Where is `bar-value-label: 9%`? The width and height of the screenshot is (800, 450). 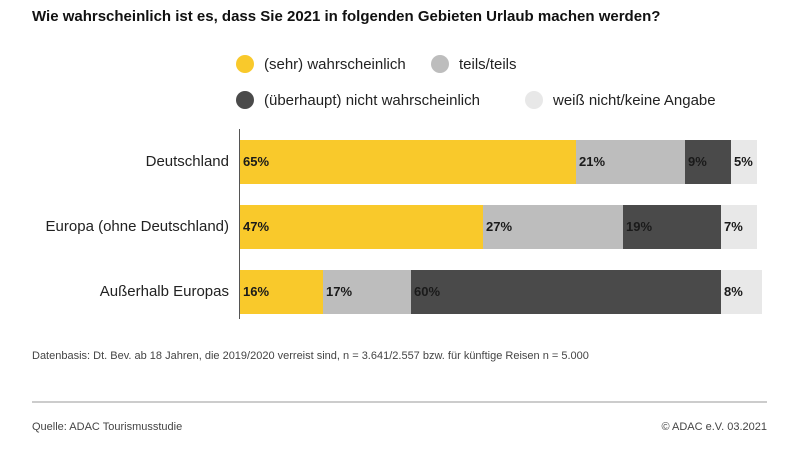 bar-value-label: 9% is located at coordinates (697, 161).